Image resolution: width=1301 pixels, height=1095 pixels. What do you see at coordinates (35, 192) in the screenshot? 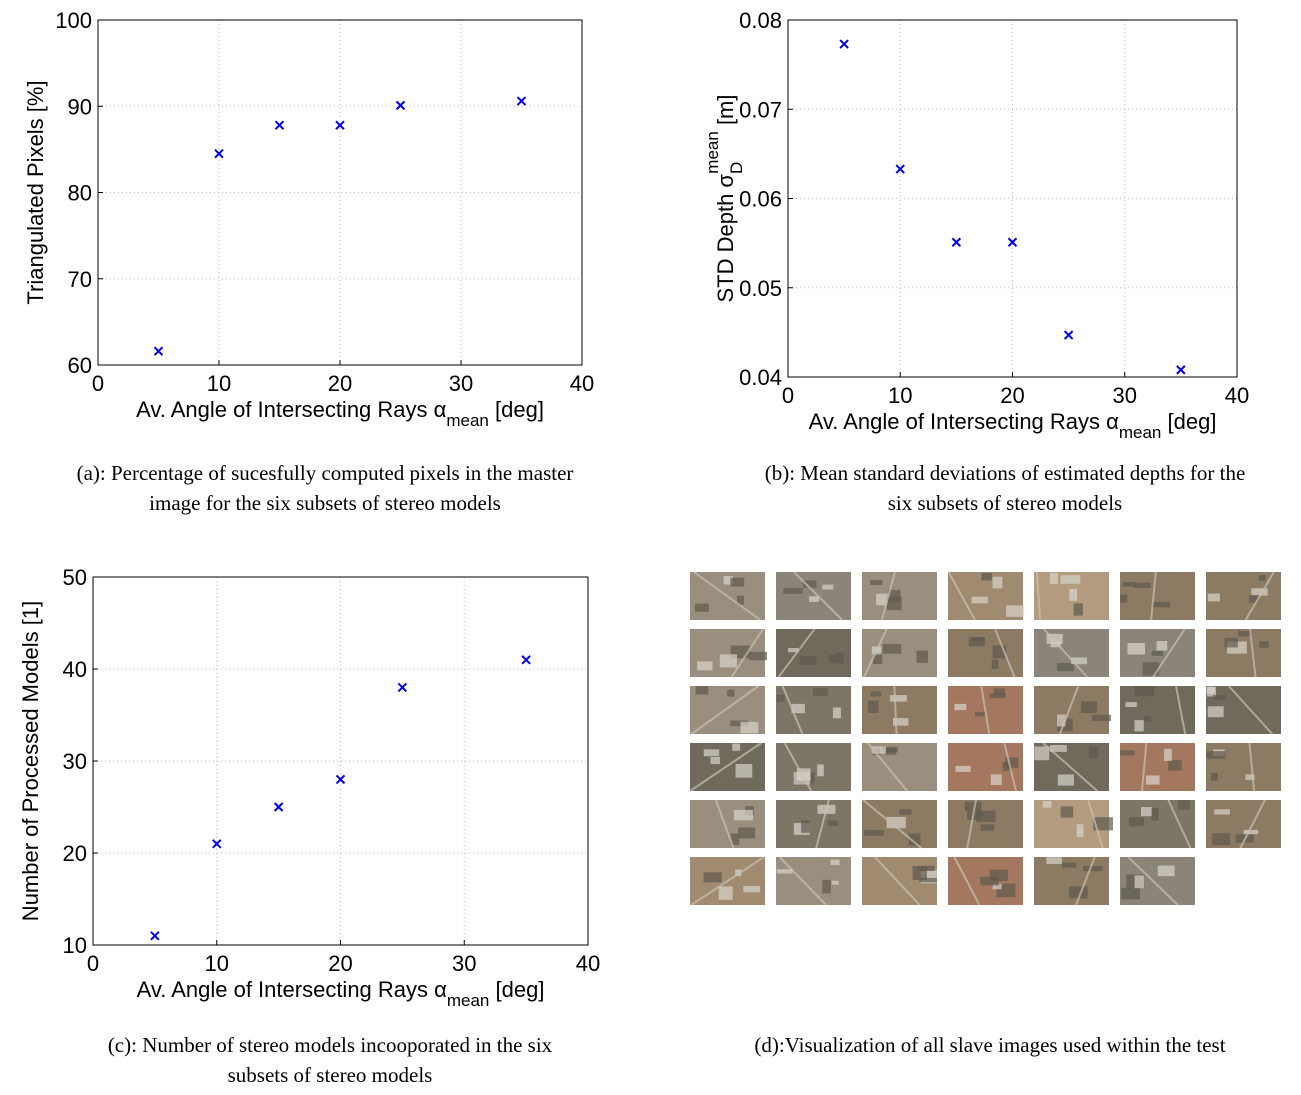
I see `y-axis-label: Triangulated Pixels [%]` at bounding box center [35, 192].